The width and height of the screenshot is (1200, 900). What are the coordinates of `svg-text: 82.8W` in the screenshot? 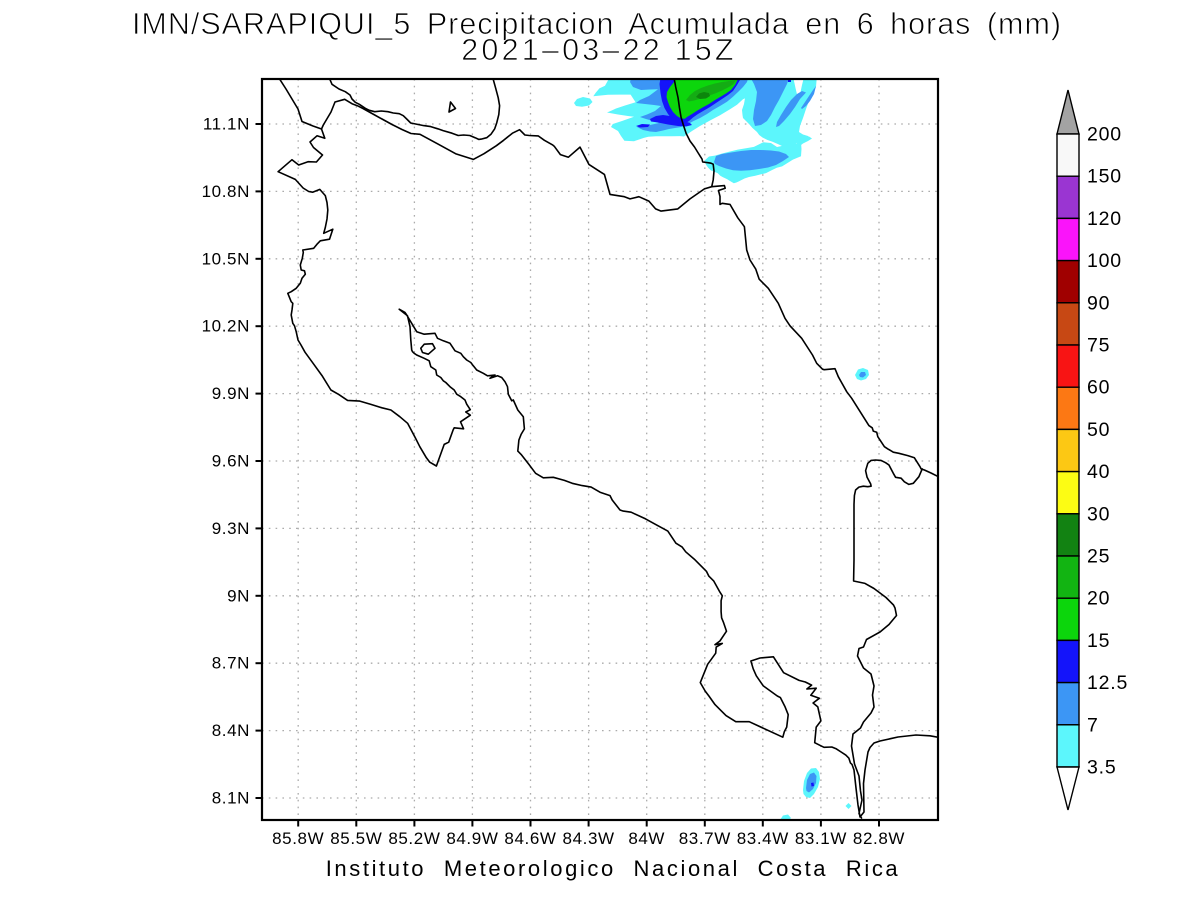 It's located at (879, 838).